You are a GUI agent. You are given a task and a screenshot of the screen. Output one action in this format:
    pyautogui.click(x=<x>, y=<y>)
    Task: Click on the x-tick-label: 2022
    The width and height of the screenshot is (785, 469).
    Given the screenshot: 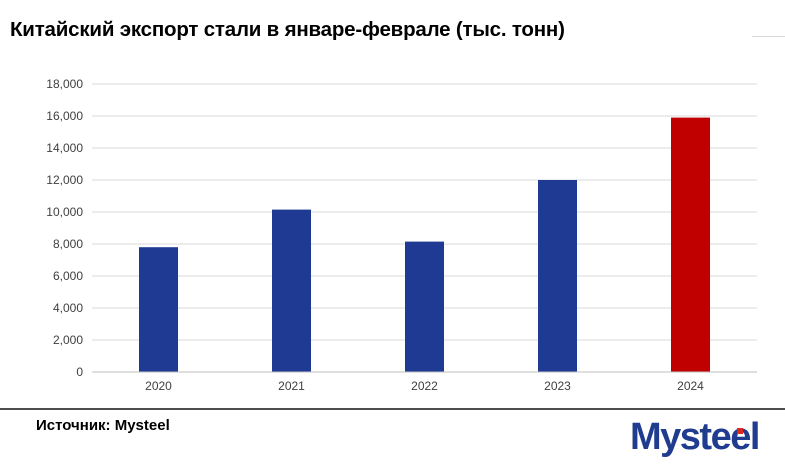 What is the action you would take?
    pyautogui.click(x=424, y=386)
    